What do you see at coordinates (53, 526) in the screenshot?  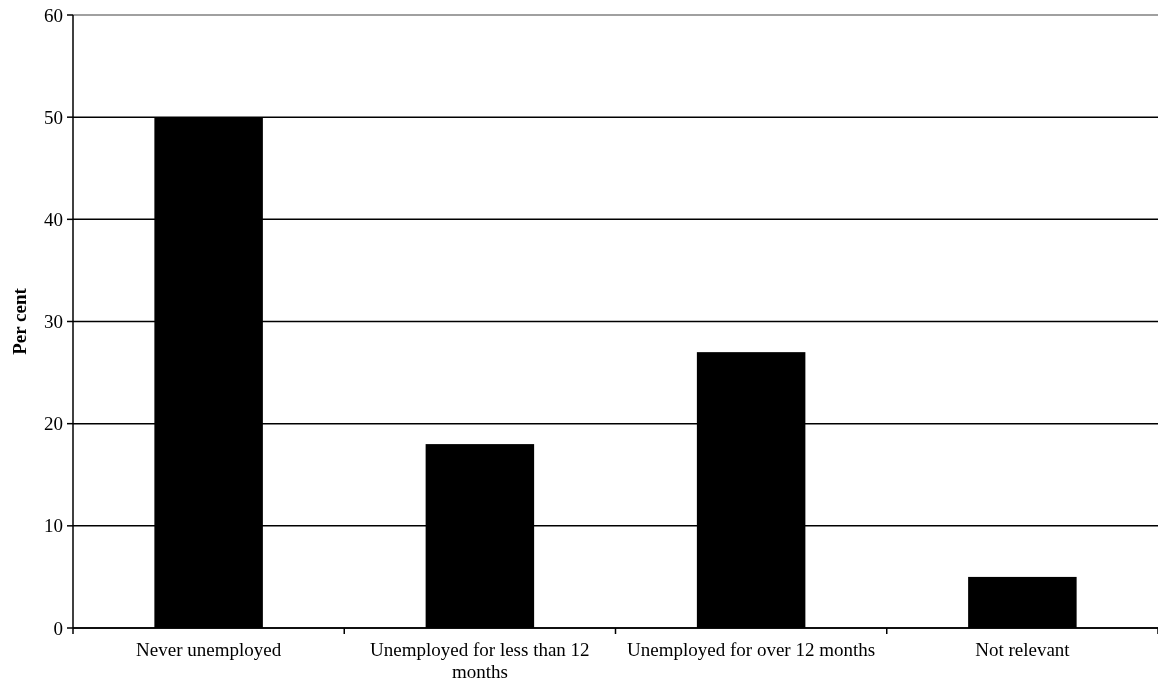 I see `y-tick-label: 10` at bounding box center [53, 526].